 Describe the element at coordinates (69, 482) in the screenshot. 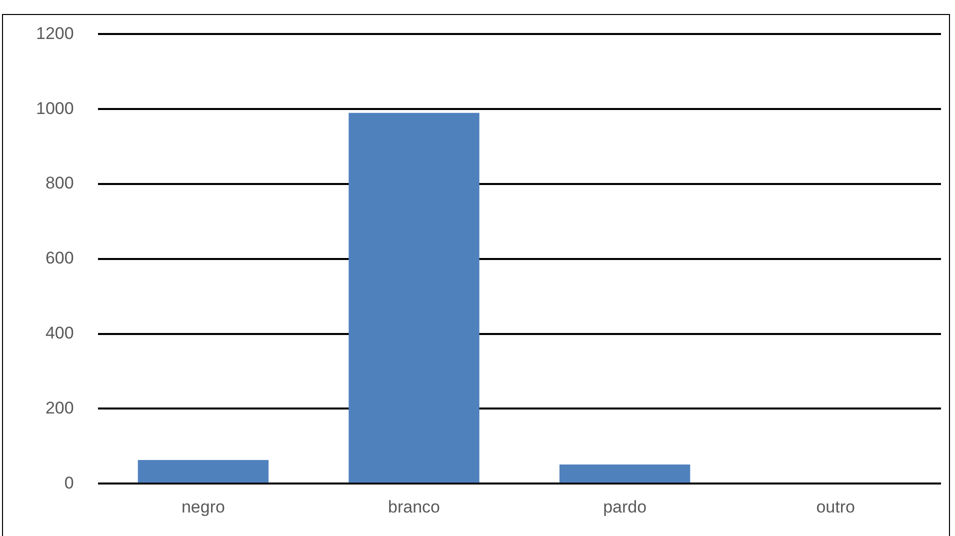

I see `y-tick-label: 0` at that location.